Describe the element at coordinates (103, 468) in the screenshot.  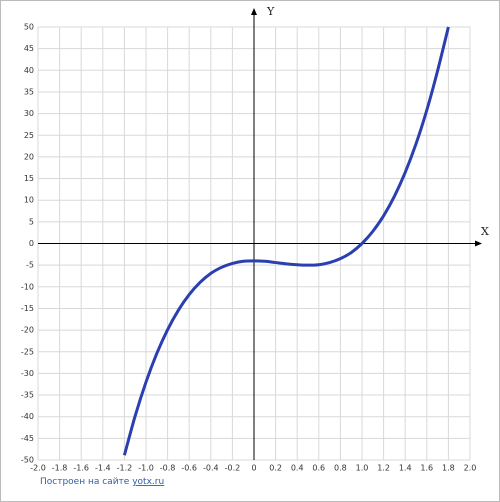
I see `x-tick-label: -1.4` at that location.